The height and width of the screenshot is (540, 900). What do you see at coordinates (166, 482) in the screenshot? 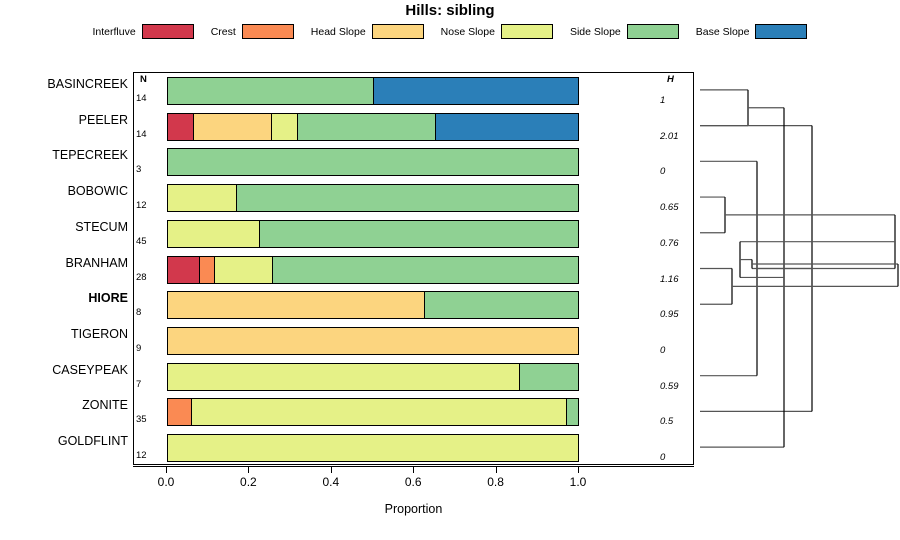
I see `x-axis-tick-label: 0.0` at bounding box center [166, 482].